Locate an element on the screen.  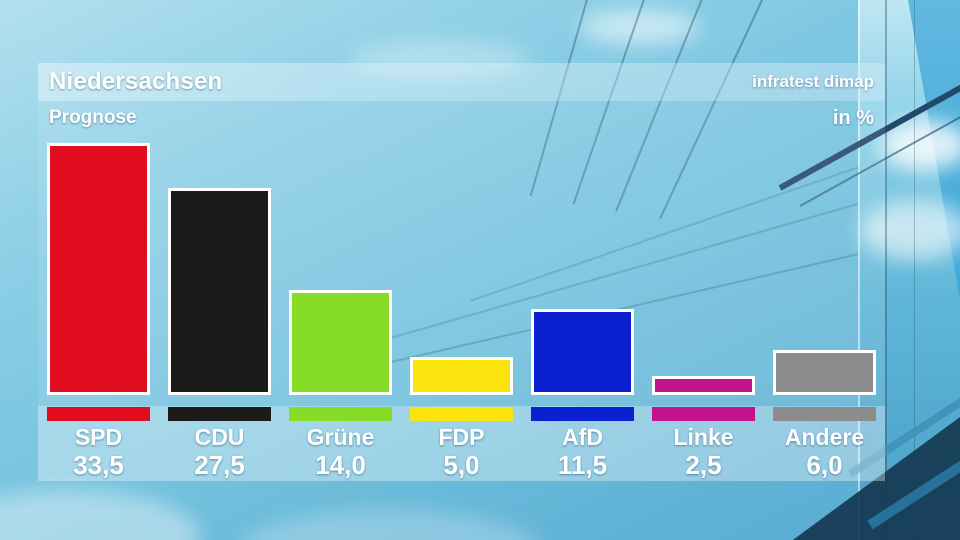
legend-stripe-fdp is located at coordinates (461, 414).